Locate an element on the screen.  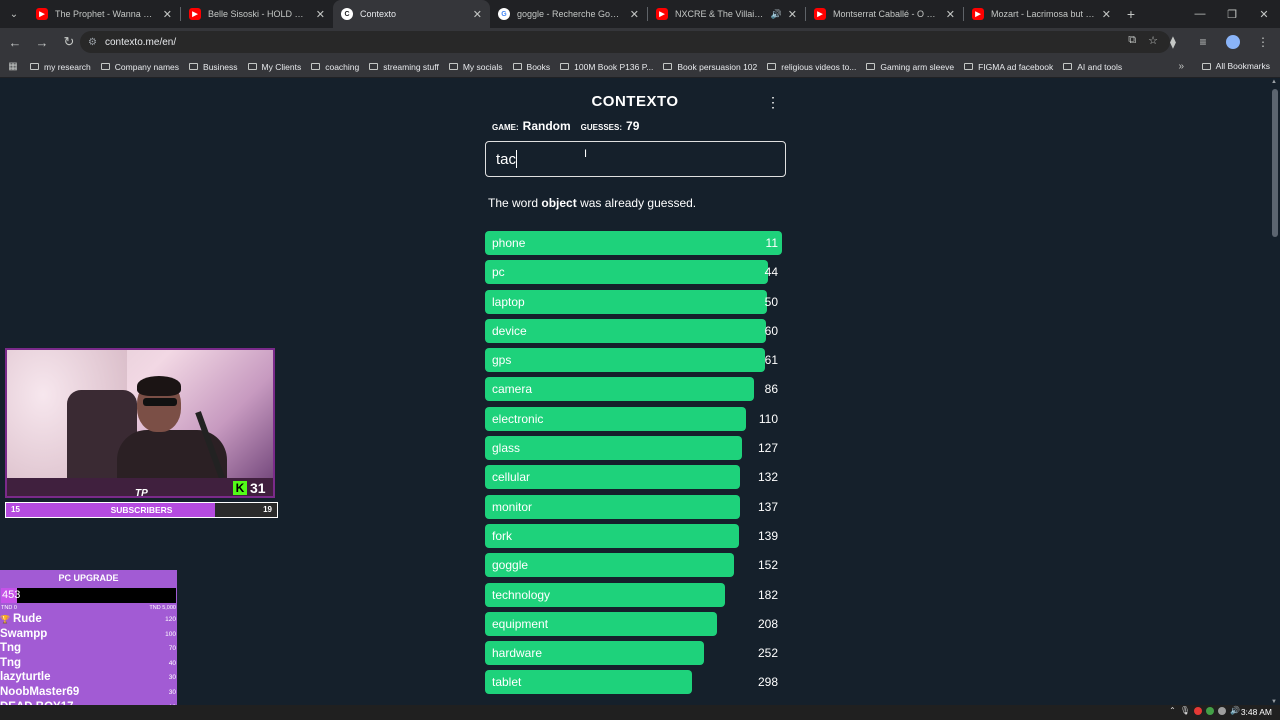
back-icon: ← is located at coordinates (15, 42).